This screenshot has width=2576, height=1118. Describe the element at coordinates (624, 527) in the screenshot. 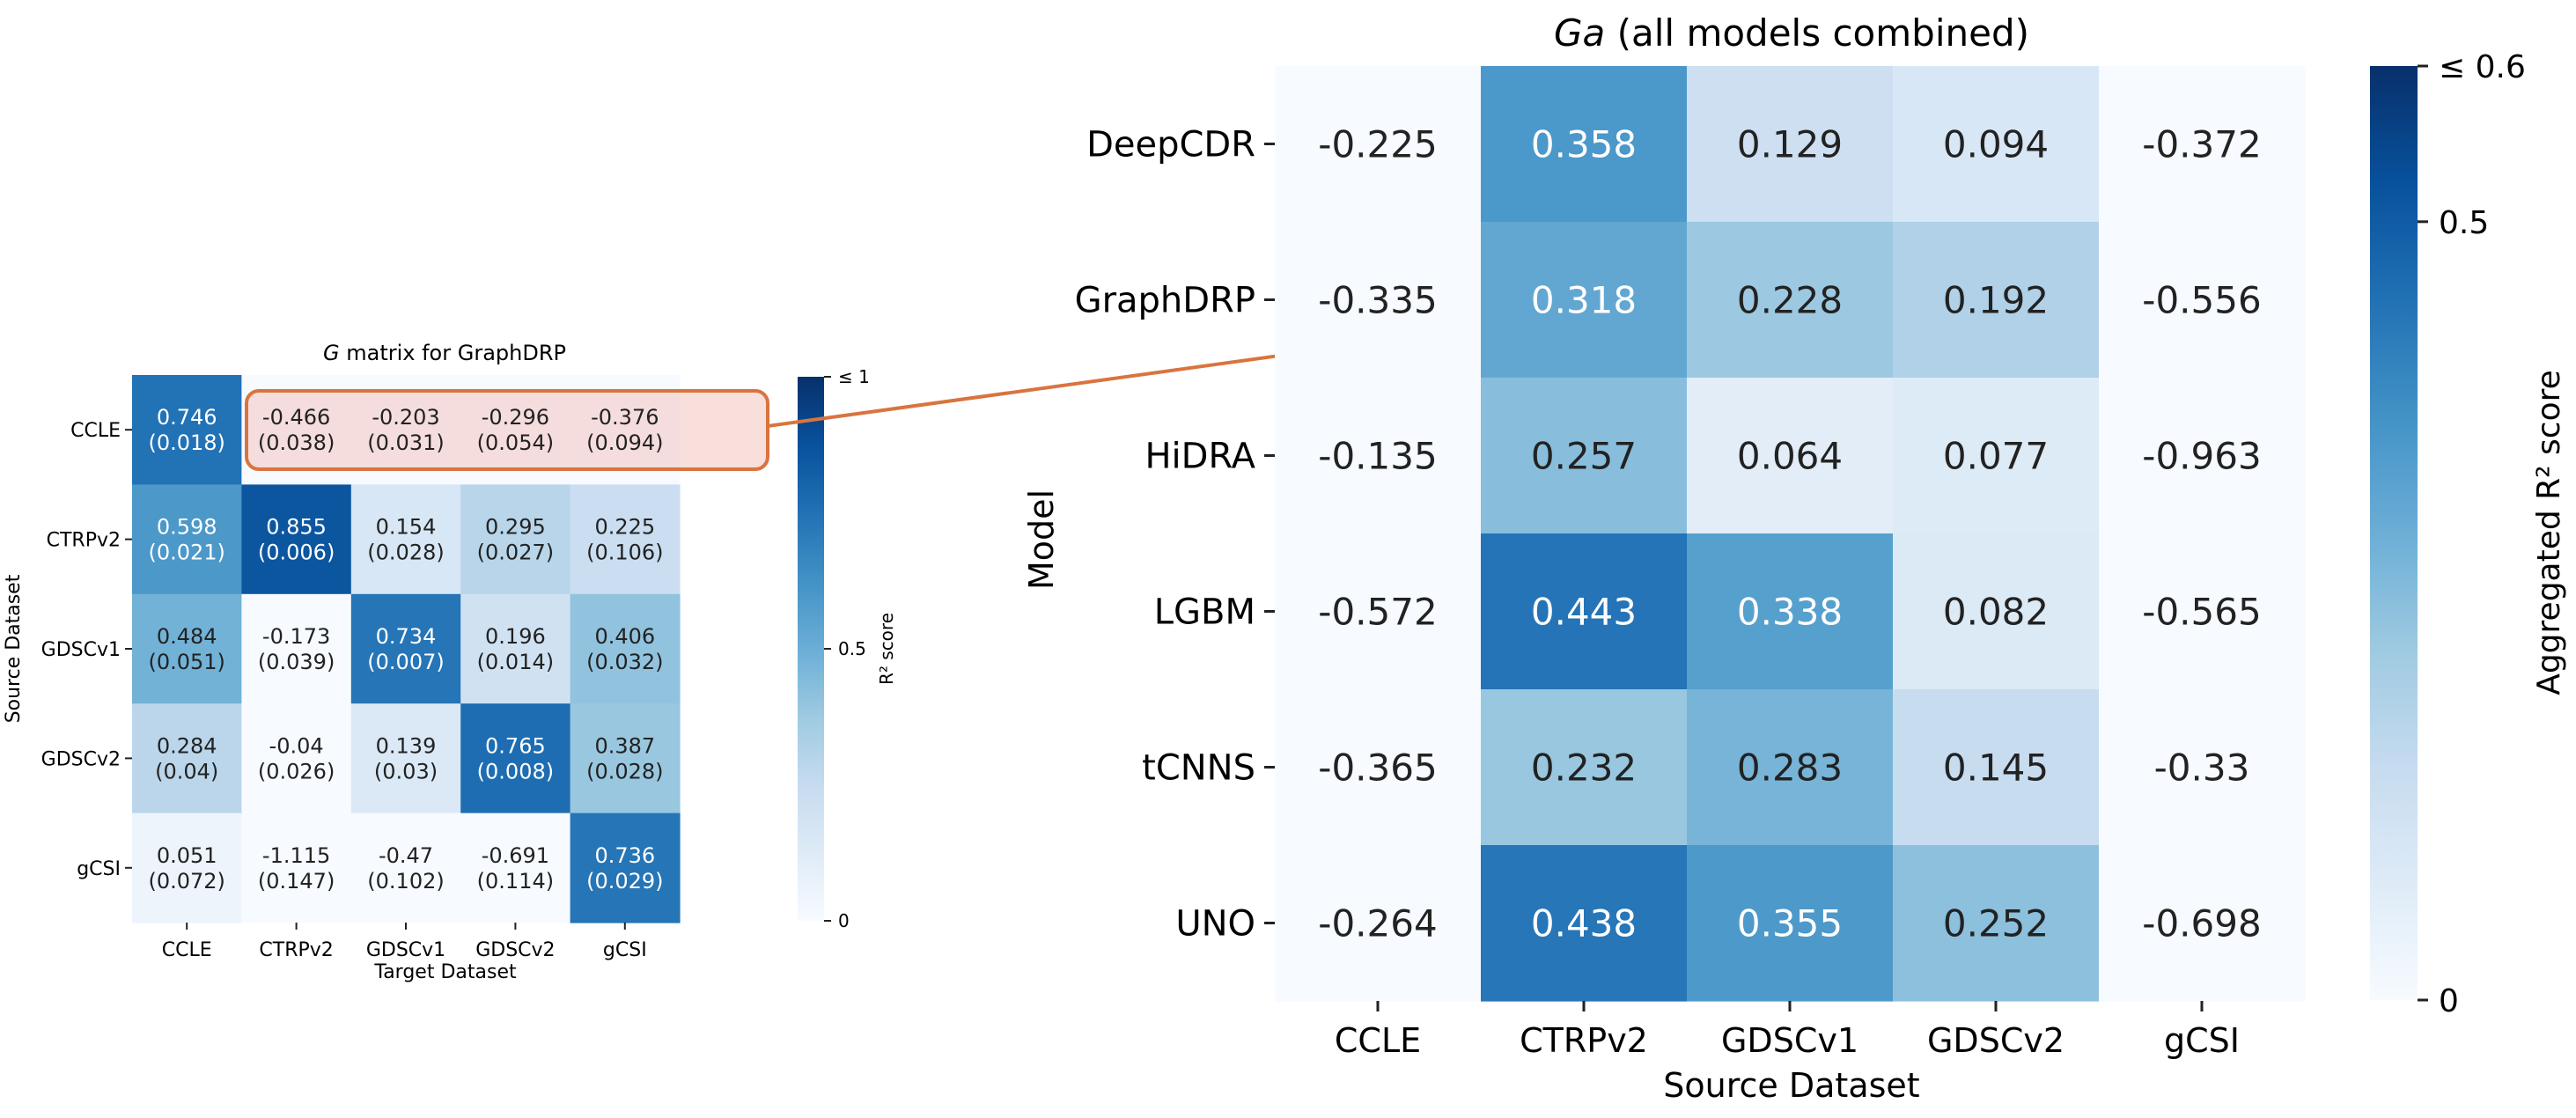

I see `small-heatmap-cell-value: 0.225` at that location.